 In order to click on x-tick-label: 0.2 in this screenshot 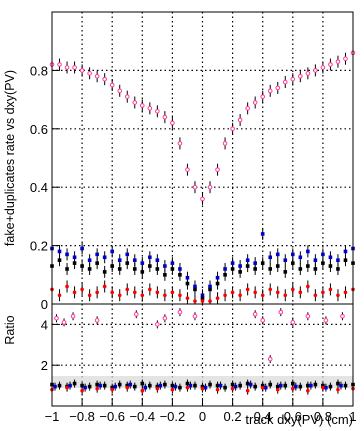, I will do `click(233, 416)`.